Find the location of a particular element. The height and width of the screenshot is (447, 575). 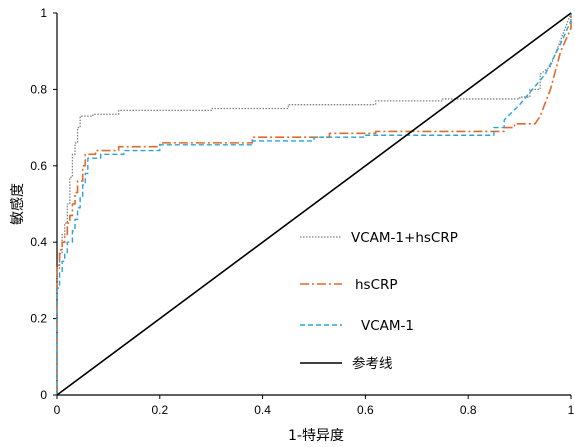

y-tick-label: 0.6 is located at coordinates (38, 166).